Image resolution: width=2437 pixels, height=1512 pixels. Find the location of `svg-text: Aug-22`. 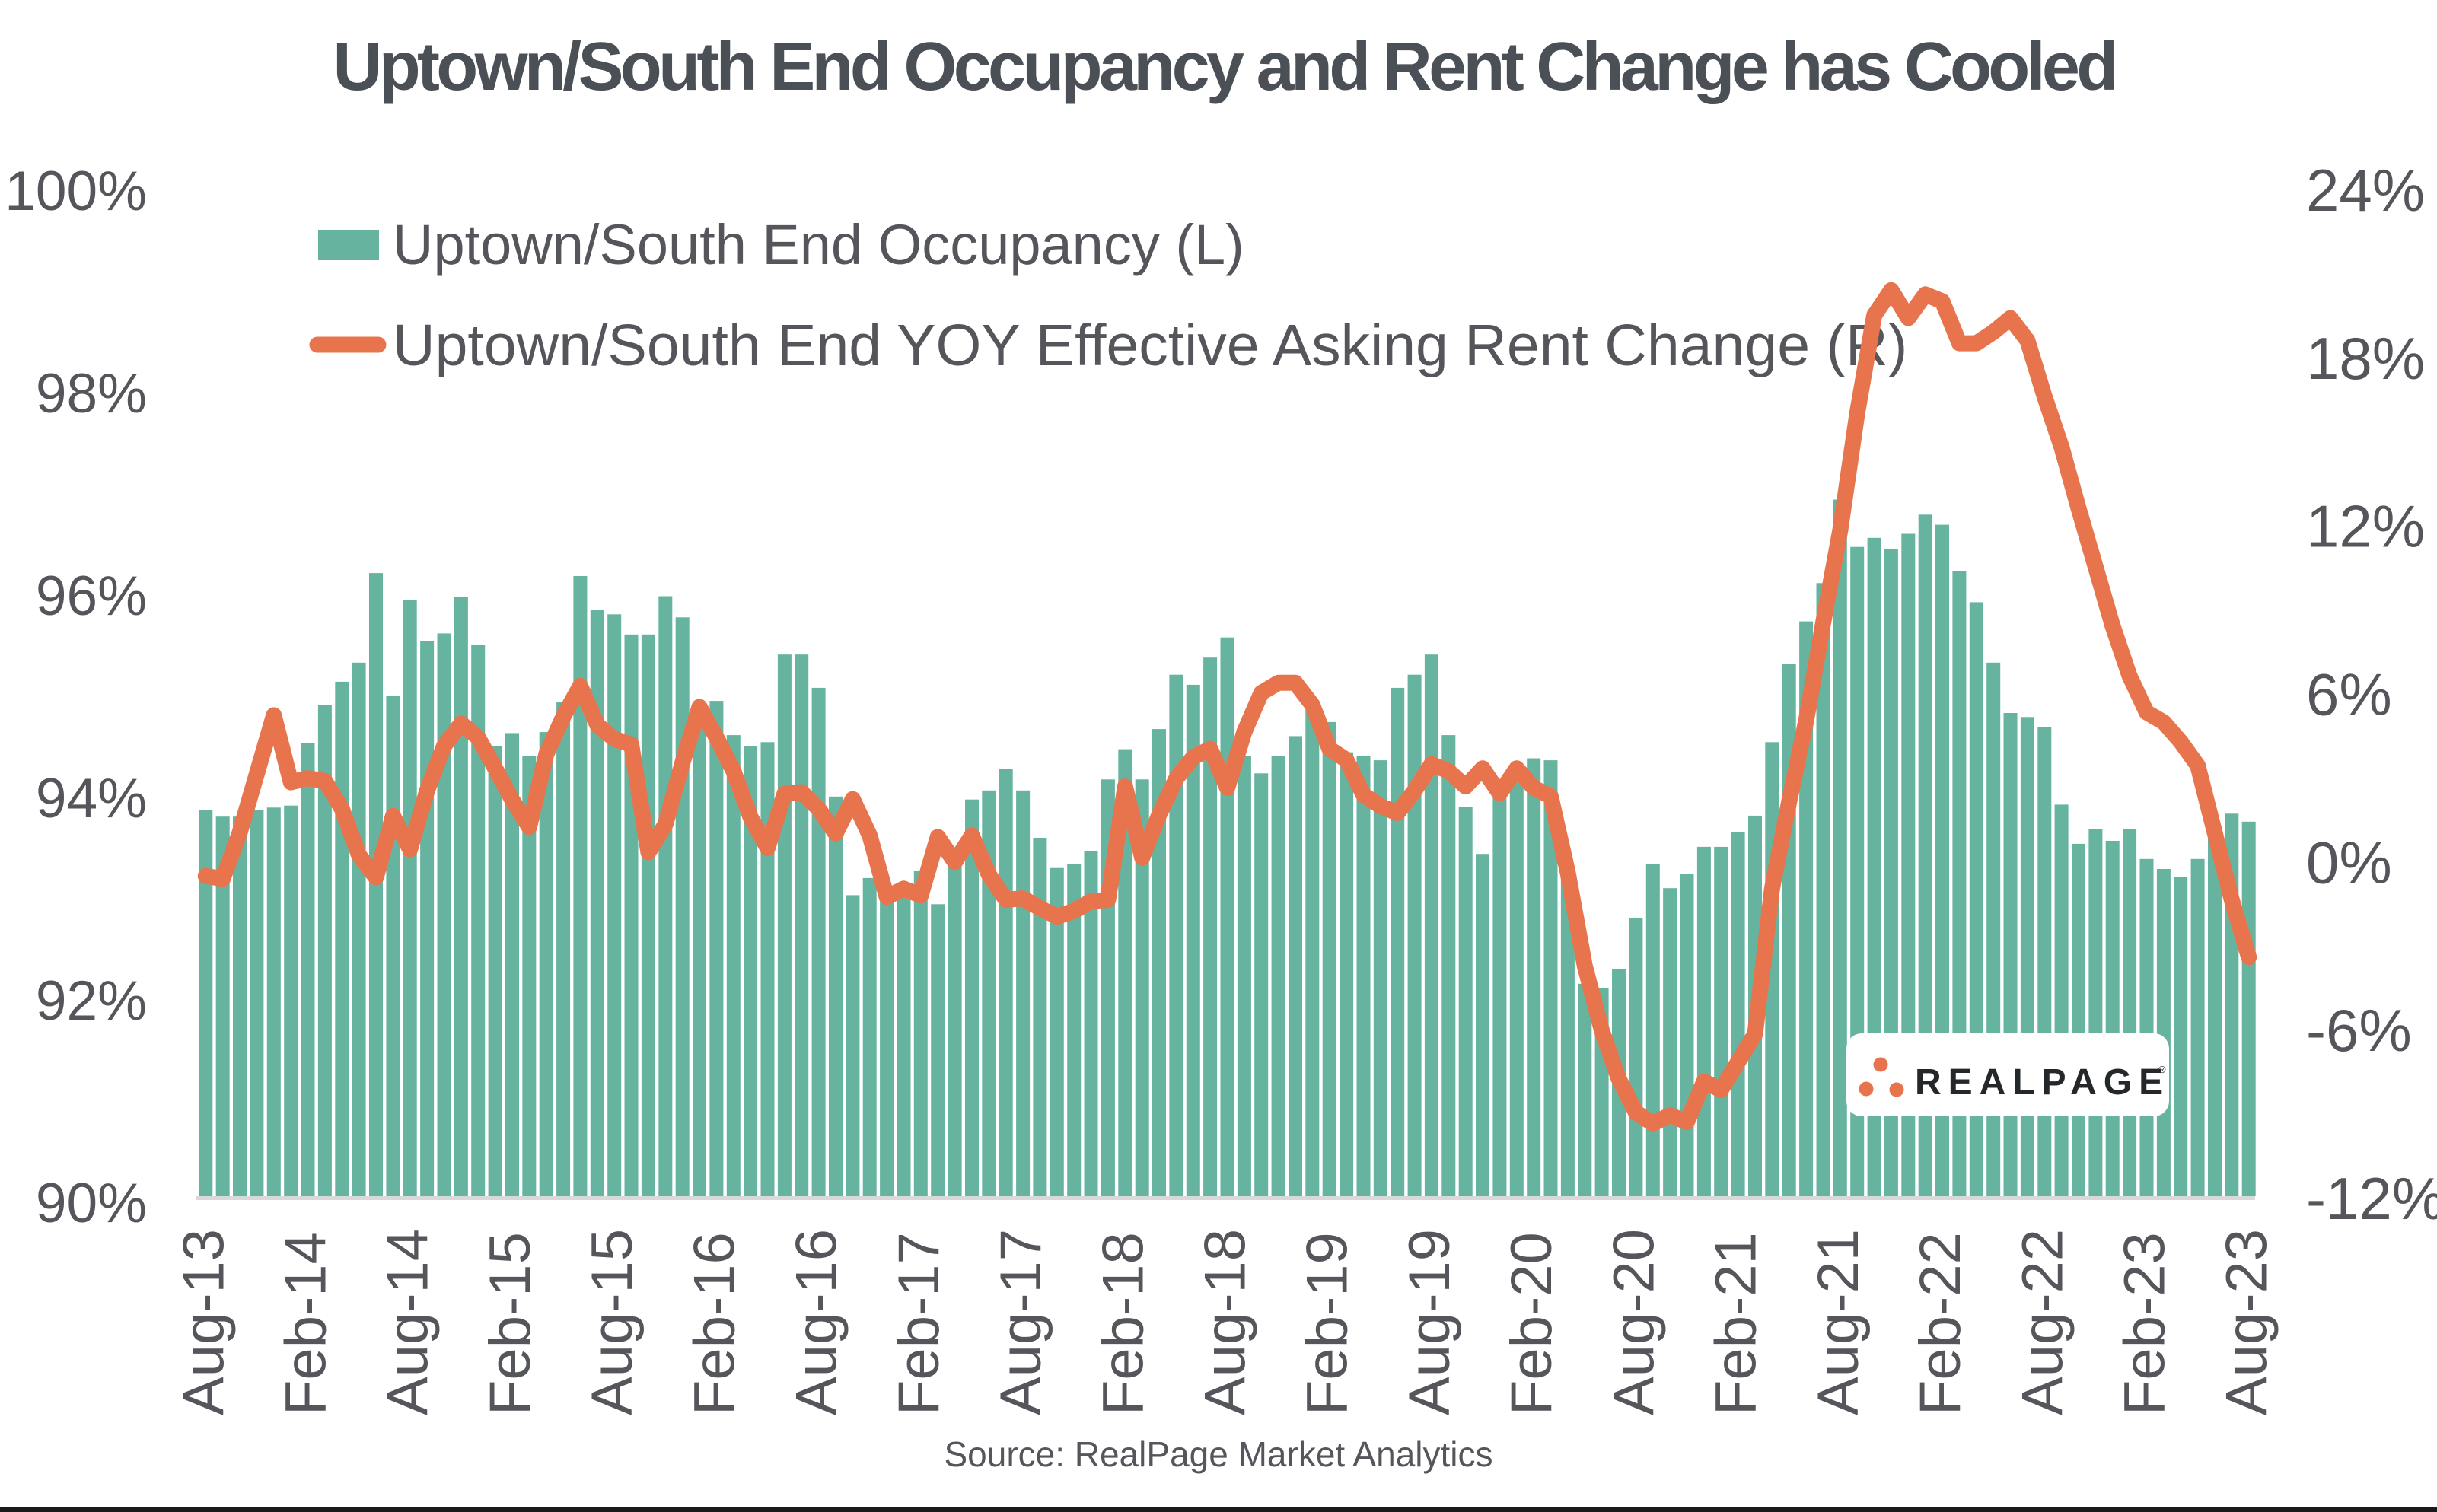

svg-text: Aug-22 is located at coordinates (2042, 1322).